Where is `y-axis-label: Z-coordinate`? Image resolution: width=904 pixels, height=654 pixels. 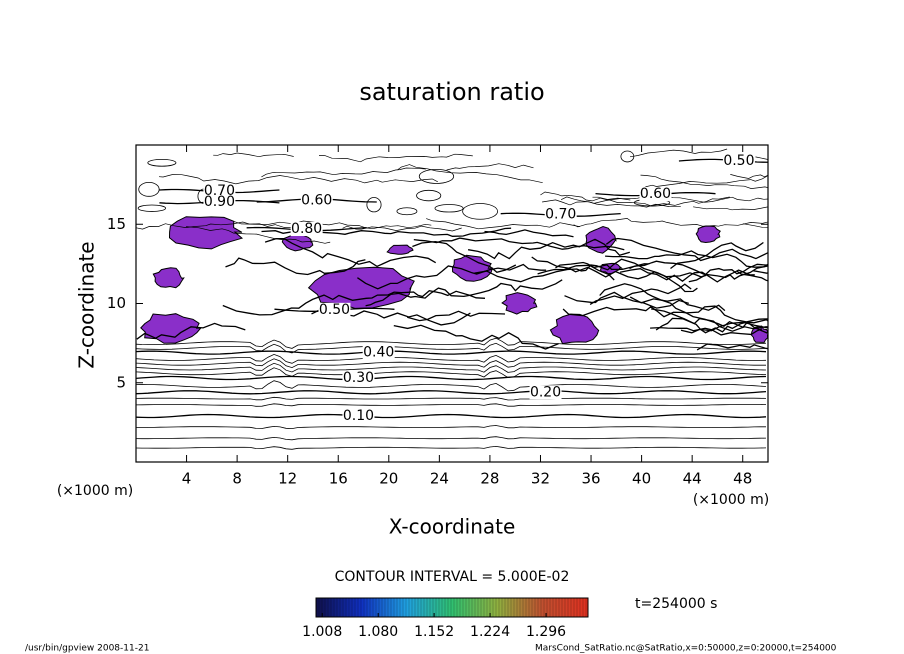 y-axis-label: Z-coordinate is located at coordinates (87, 304).